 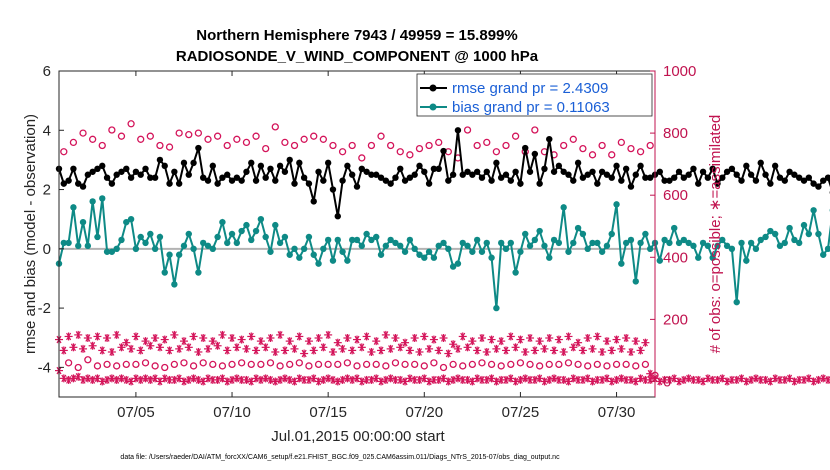 What do you see at coordinates (425, 412) in the screenshot?
I see `x-tick-label: 07/20` at bounding box center [425, 412].